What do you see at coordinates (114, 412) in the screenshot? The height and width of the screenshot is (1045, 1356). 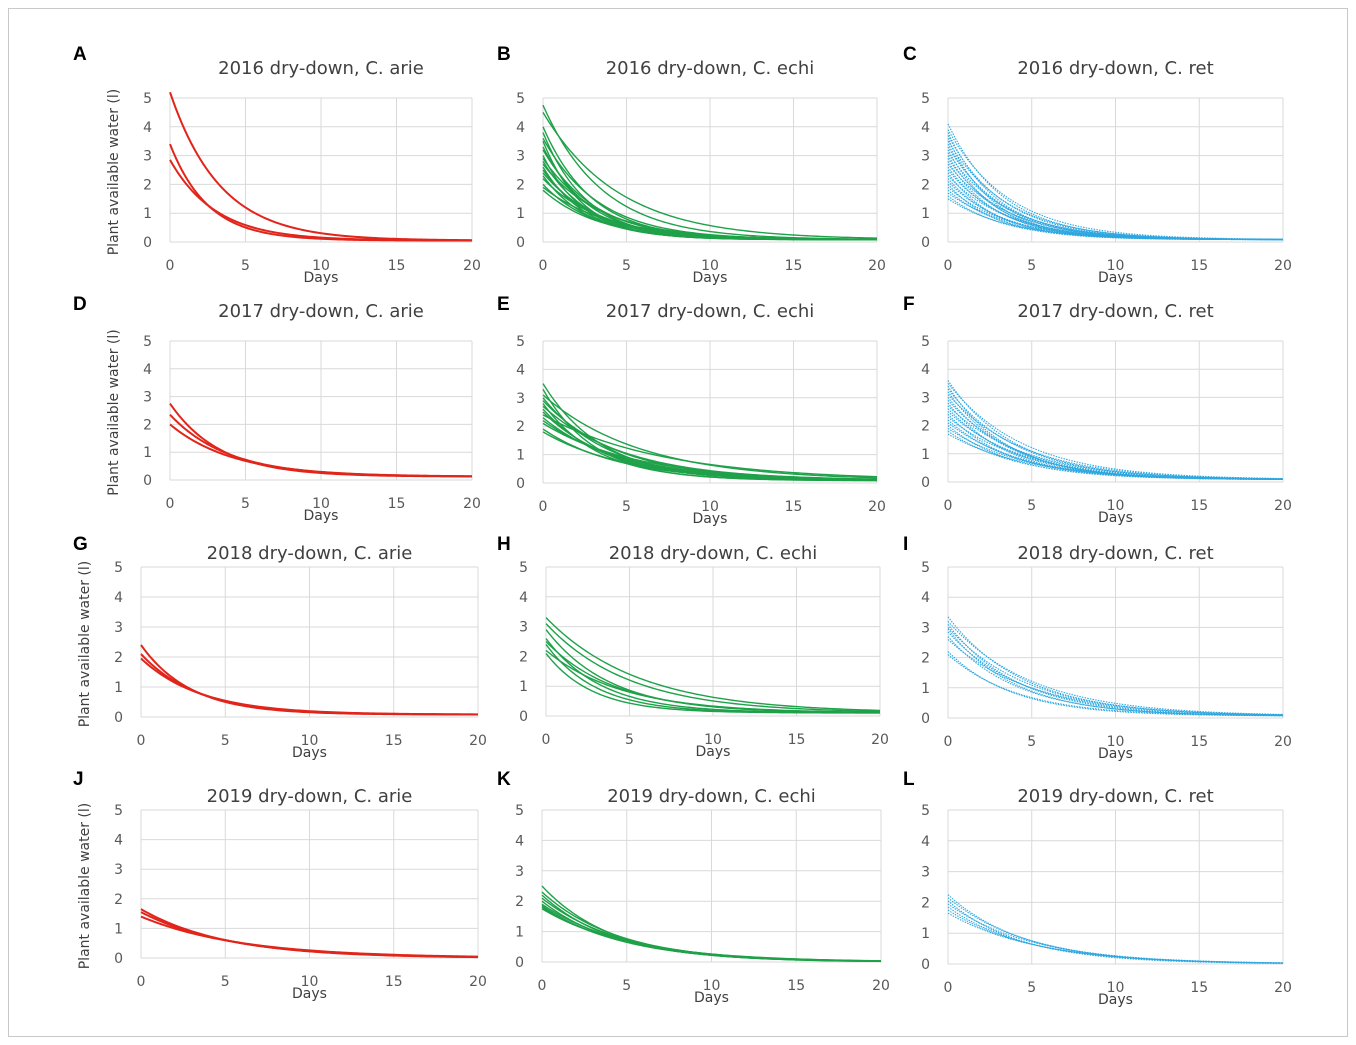 I see `y-axis-label: Plant available water (l)` at bounding box center [114, 412].